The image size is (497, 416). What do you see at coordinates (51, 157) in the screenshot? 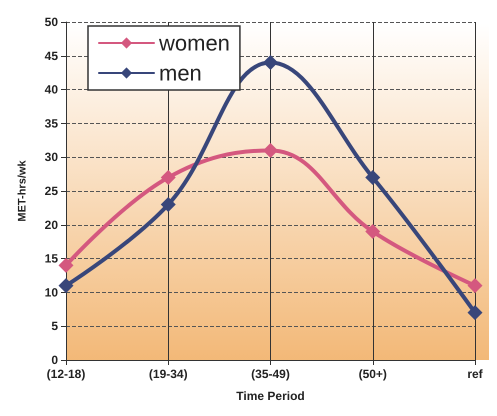
I see `y-tick-label: 30` at bounding box center [51, 157].